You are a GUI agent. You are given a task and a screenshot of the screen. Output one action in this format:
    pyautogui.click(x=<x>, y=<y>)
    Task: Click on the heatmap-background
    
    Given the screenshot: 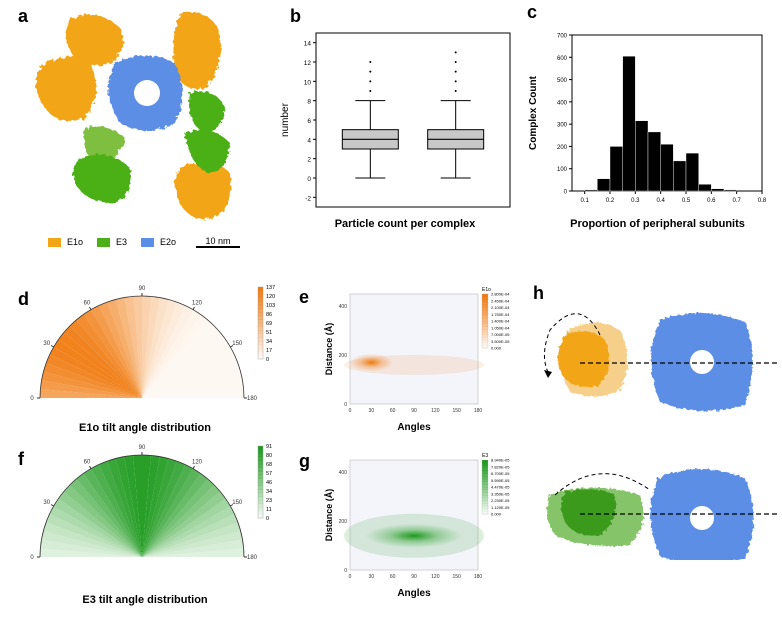 What is the action you would take?
    pyautogui.click(x=414, y=515)
    